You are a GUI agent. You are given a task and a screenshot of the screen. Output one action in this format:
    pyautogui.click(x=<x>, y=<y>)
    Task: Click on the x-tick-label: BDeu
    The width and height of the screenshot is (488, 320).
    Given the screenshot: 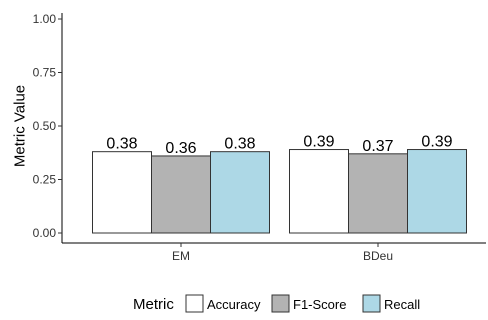 What is the action you would take?
    pyautogui.click(x=378, y=256)
    